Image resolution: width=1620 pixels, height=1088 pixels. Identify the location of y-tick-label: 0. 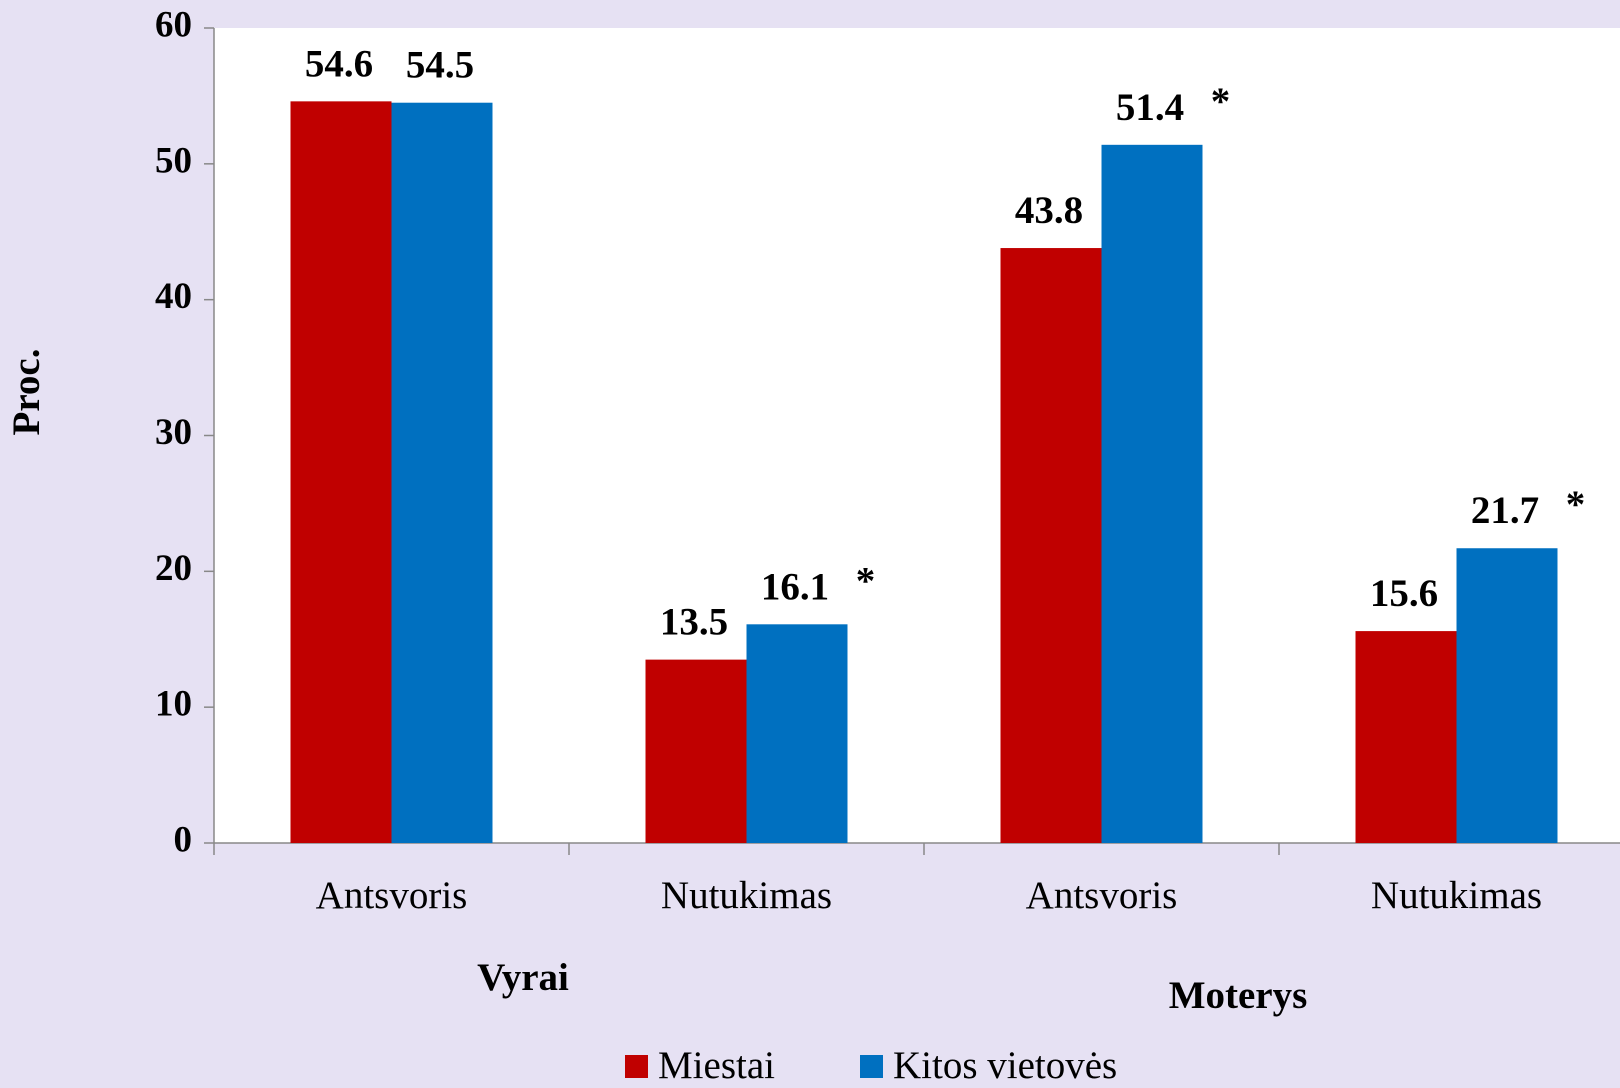
(183, 839).